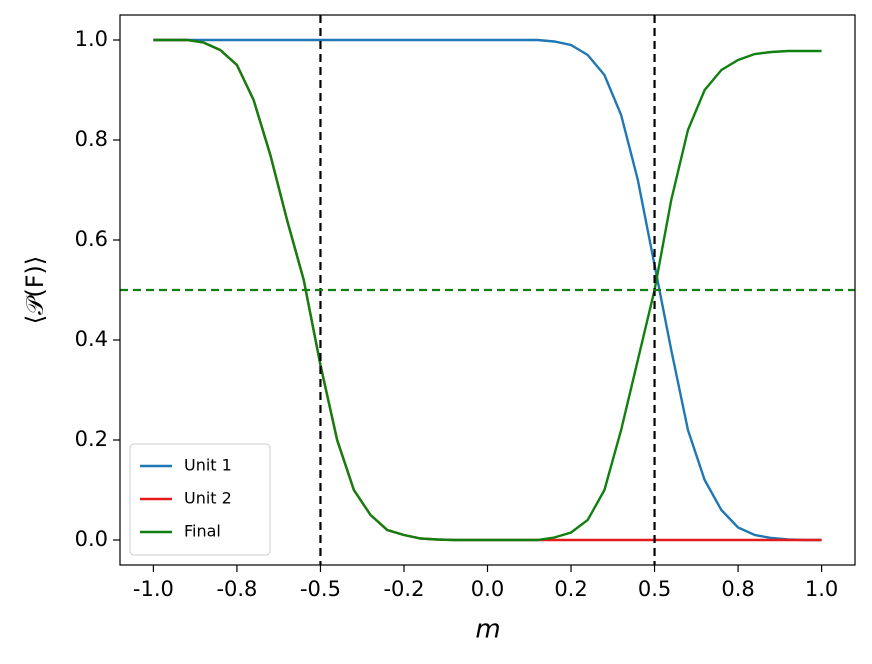  I want to click on x-tick-label: 0.0, so click(487, 589).